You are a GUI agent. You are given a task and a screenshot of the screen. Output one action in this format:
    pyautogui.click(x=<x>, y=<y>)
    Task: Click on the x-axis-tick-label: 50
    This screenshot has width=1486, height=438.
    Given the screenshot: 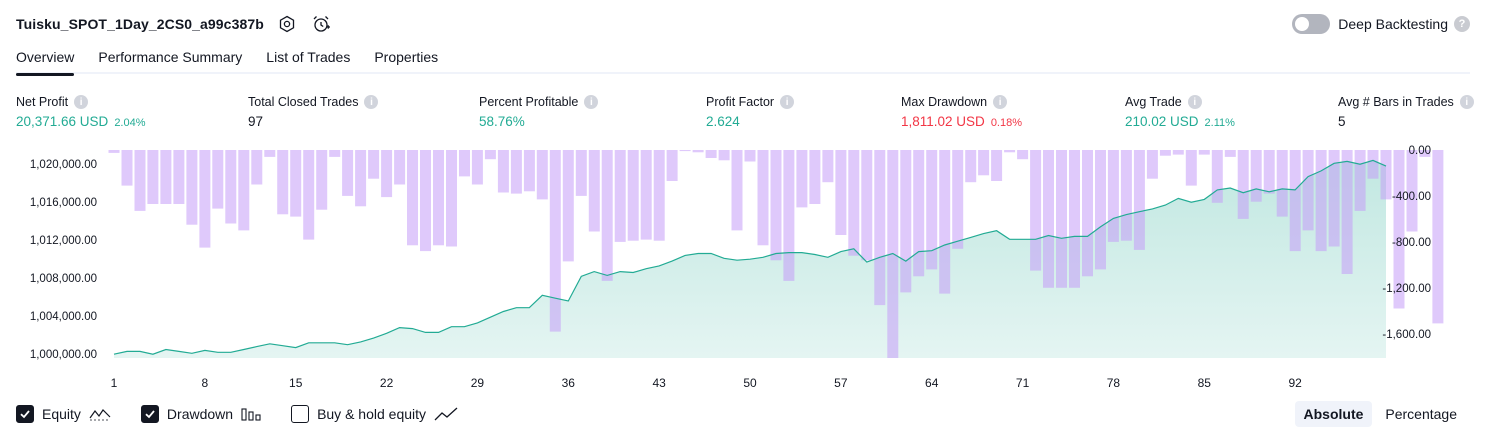 What is the action you would take?
    pyautogui.click(x=750, y=383)
    